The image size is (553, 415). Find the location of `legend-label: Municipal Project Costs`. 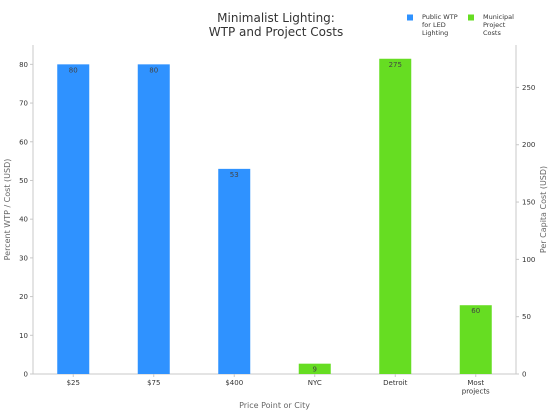

legend-label: Municipal Project Costs is located at coordinates (498, 25).